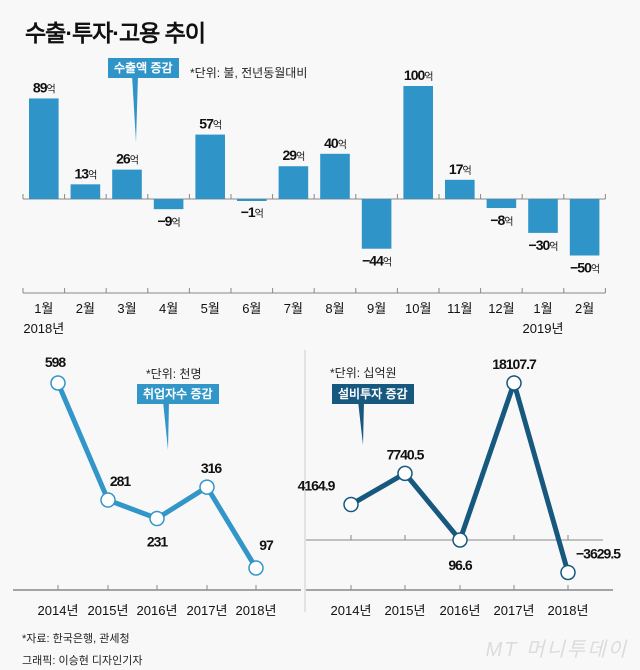  What do you see at coordinates (335, 143) in the screenshot?
I see `export-data-label: 40억` at bounding box center [335, 143].